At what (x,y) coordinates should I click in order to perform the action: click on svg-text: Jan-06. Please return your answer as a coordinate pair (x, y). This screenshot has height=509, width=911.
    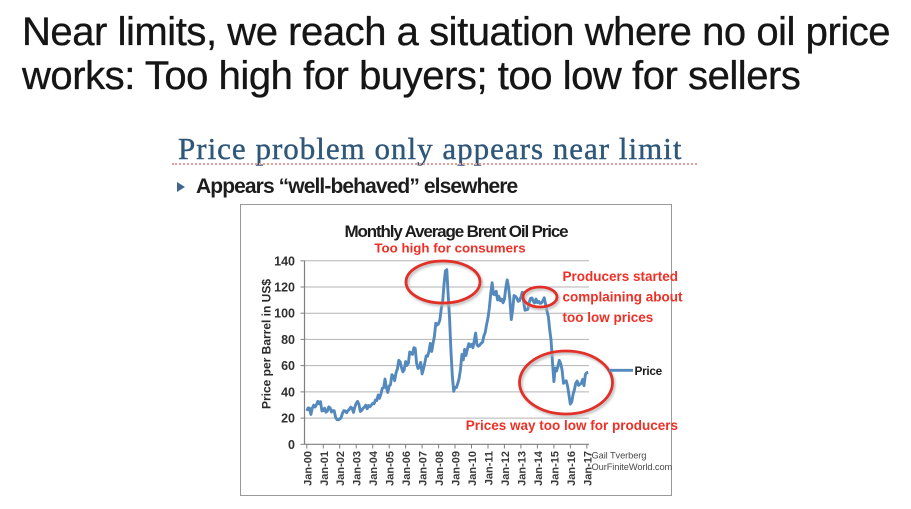
    Looking at the image, I should click on (407, 468).